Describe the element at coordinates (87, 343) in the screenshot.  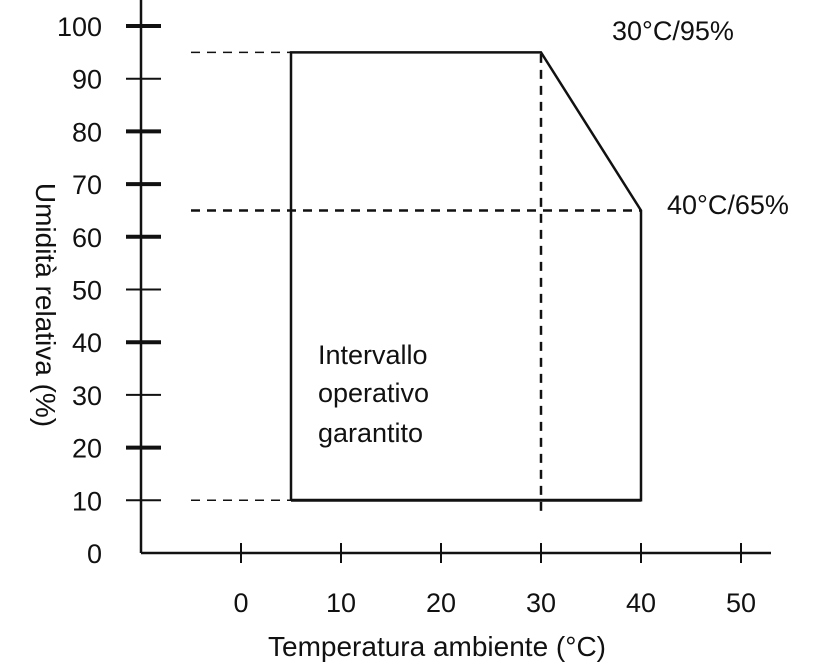
I see `y-tick-label-40: 40` at that location.